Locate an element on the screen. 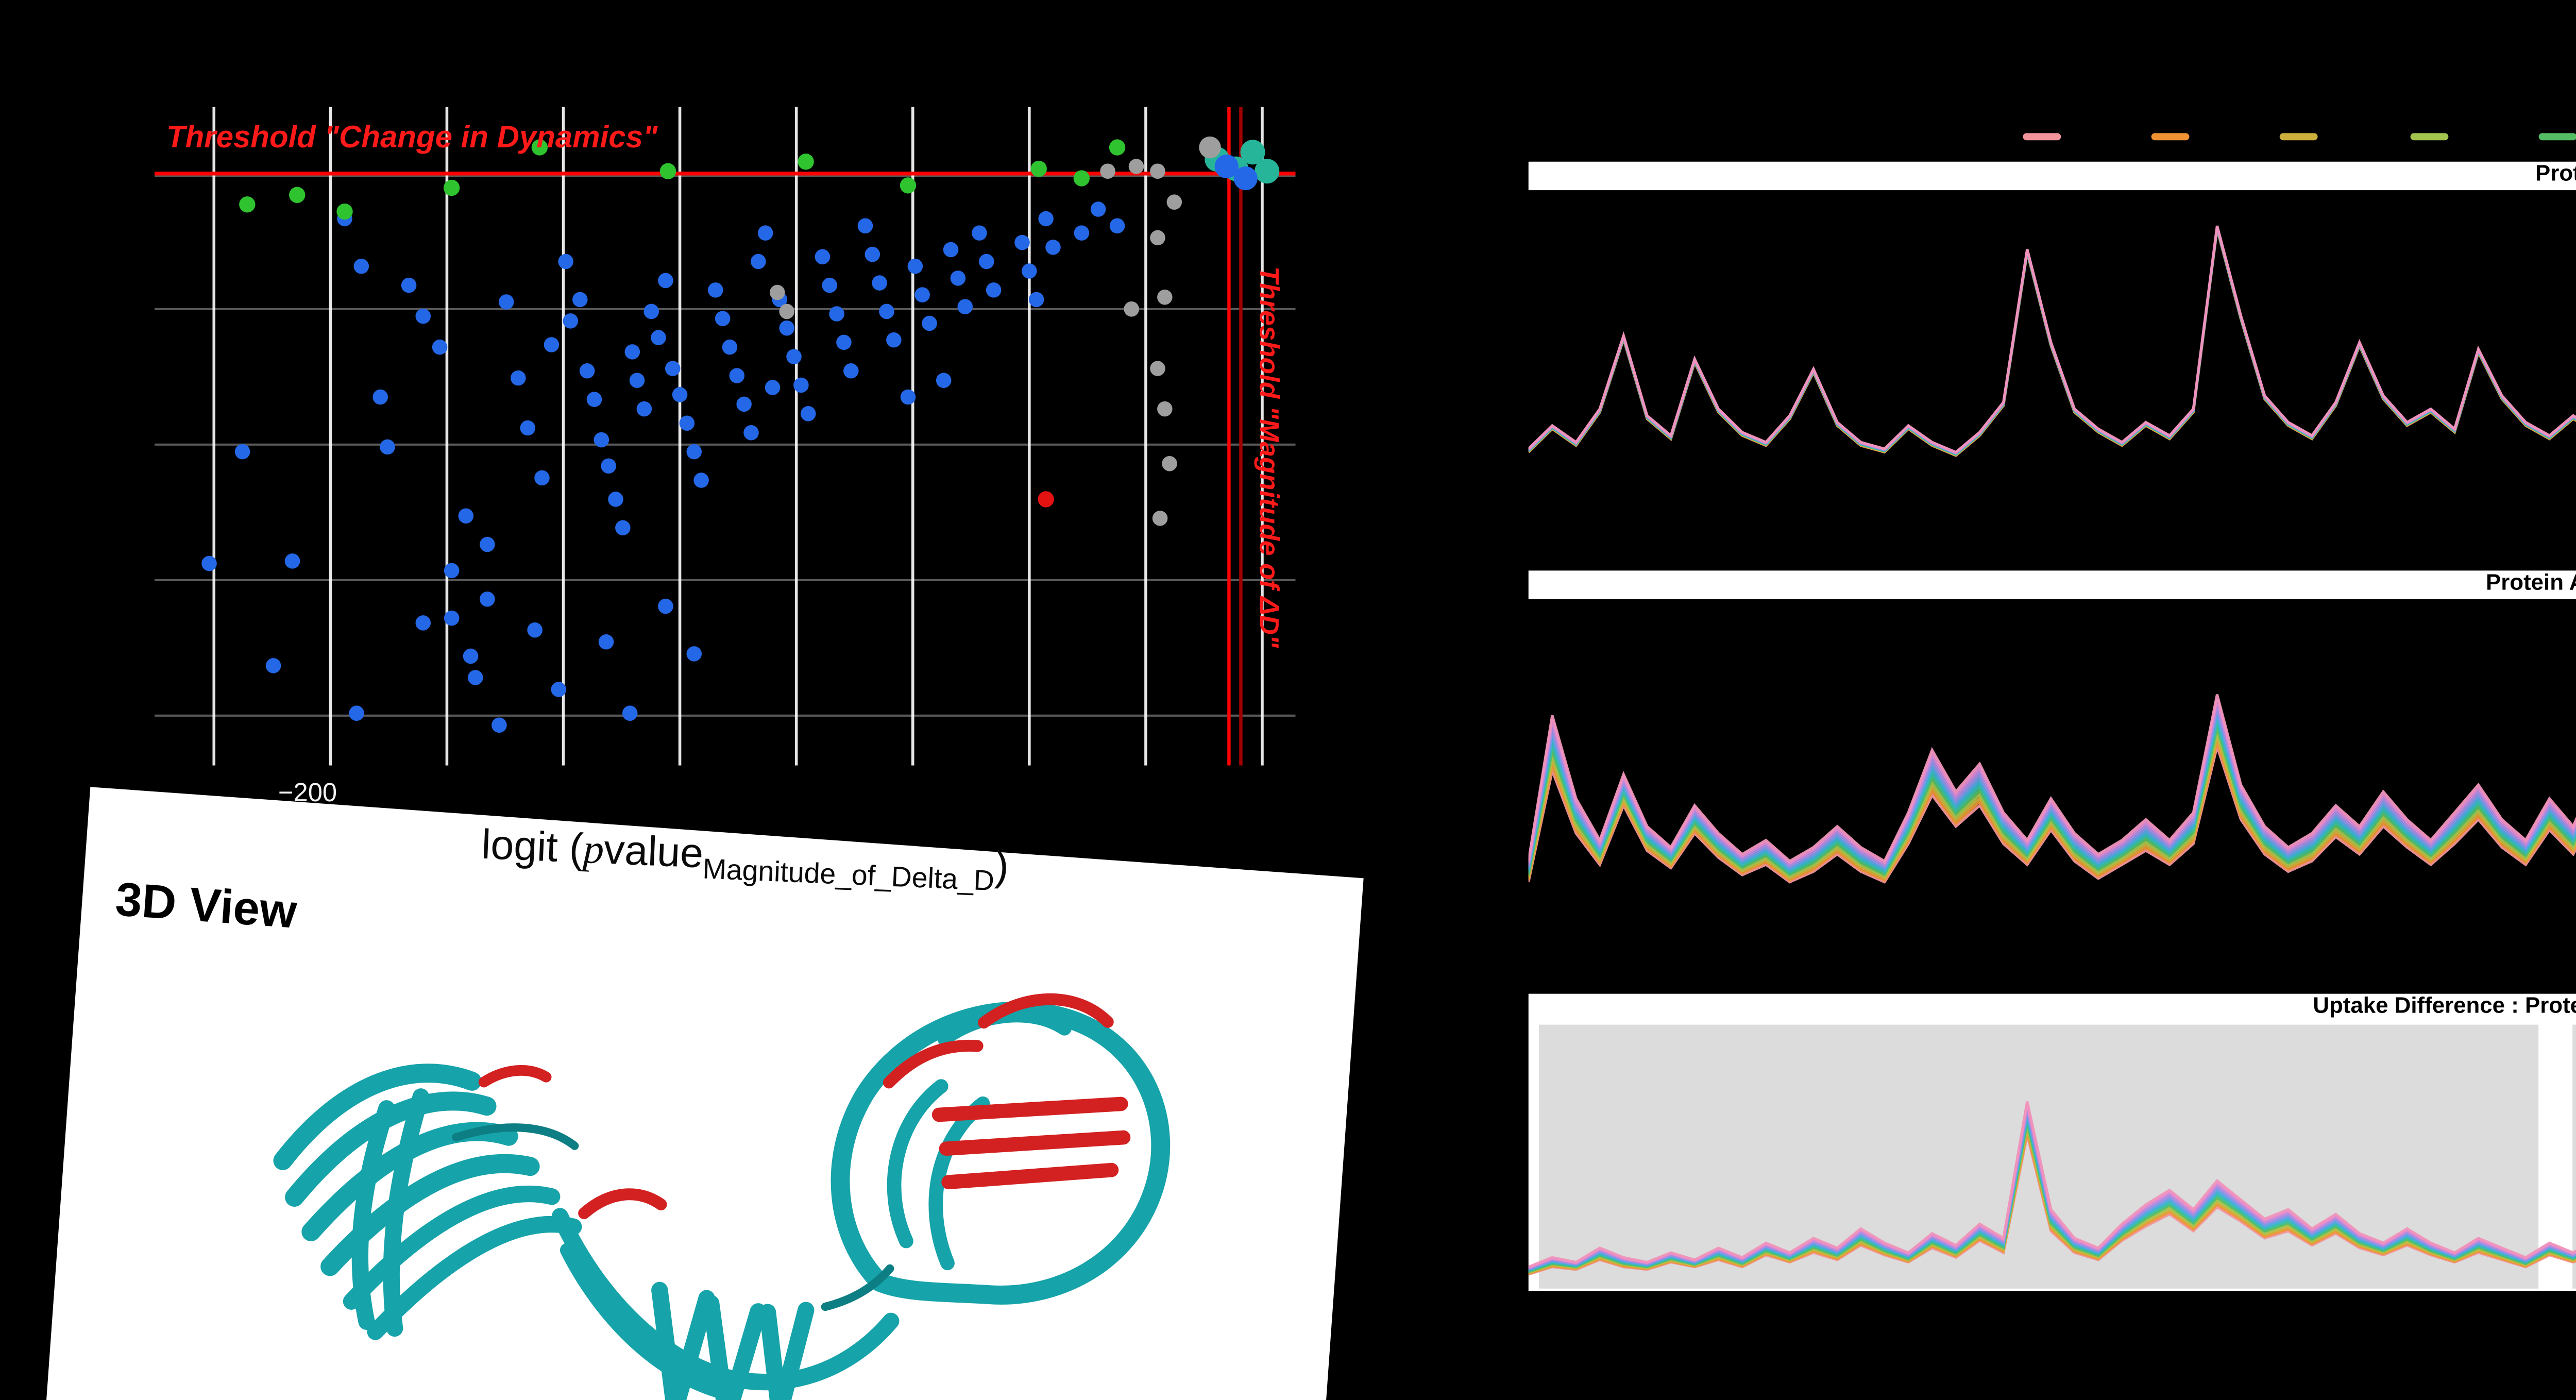 This screenshot has height=1400, width=2576. chart-uptake-difference is located at coordinates (2052, 1156).